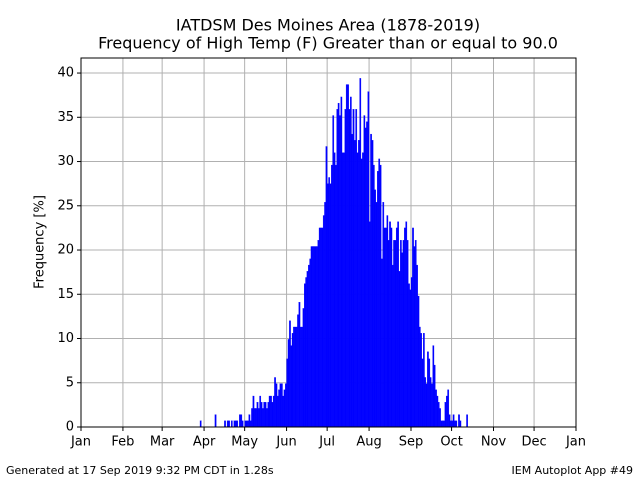 This screenshot has height=480, width=640. I want to click on y-tick-label: 0, so click(70, 427).